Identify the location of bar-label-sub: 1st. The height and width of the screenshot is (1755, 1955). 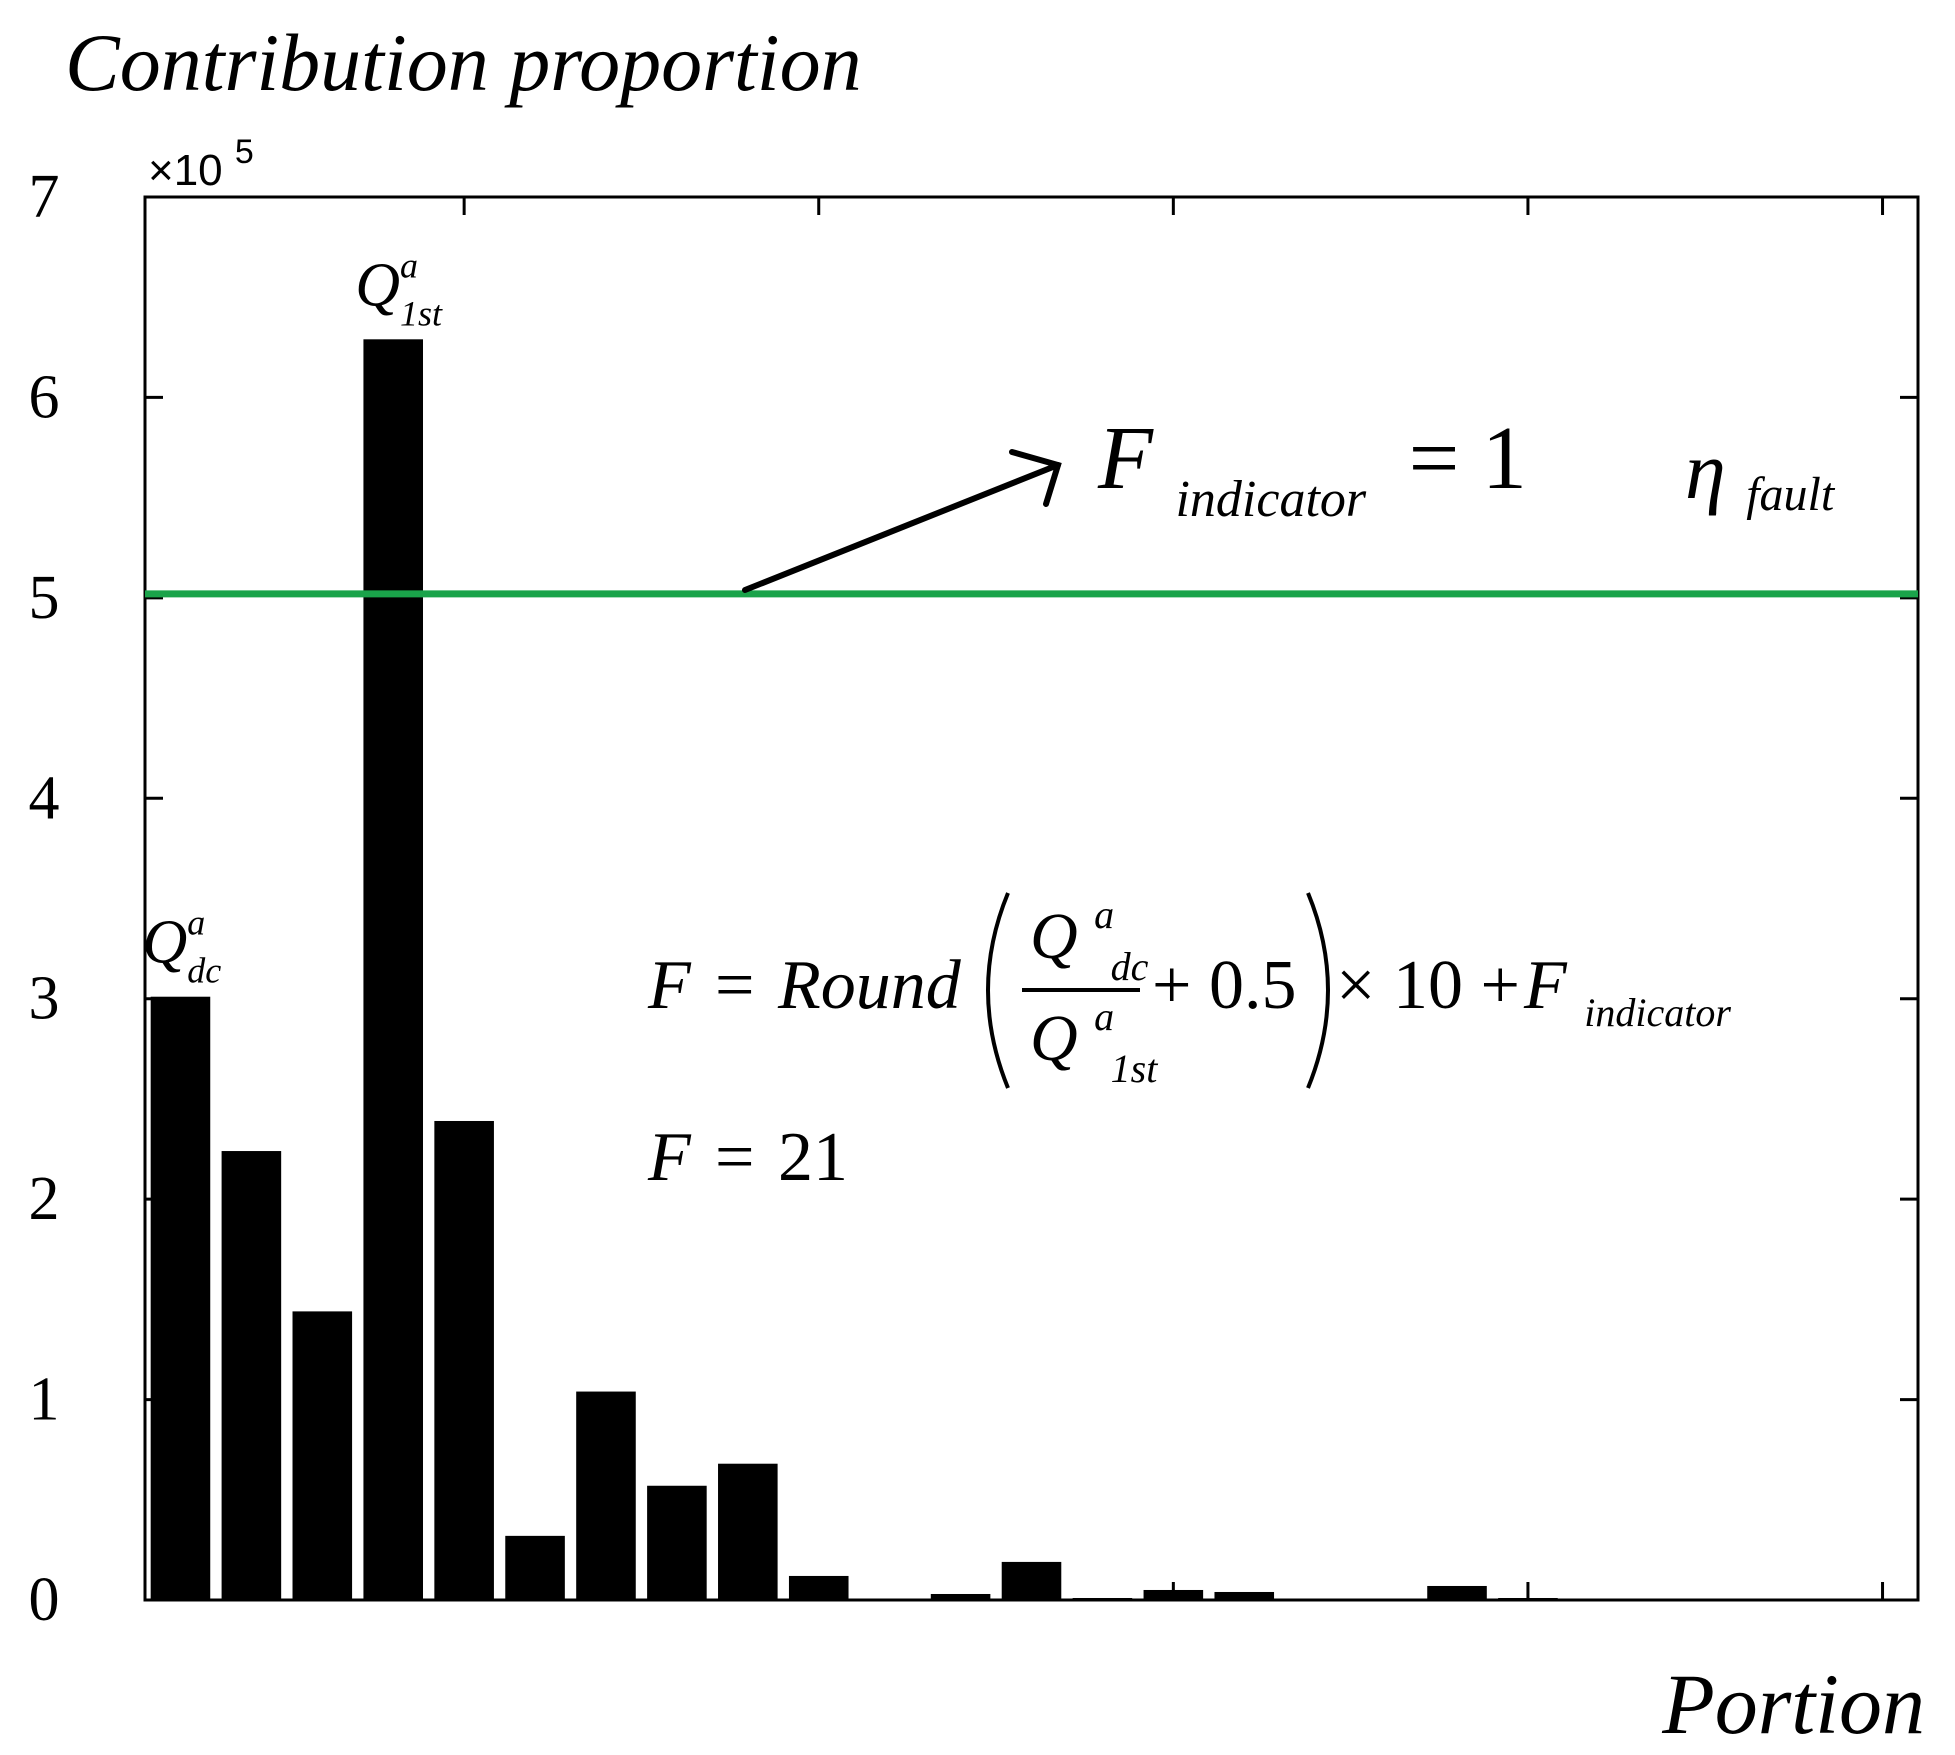
(421, 313).